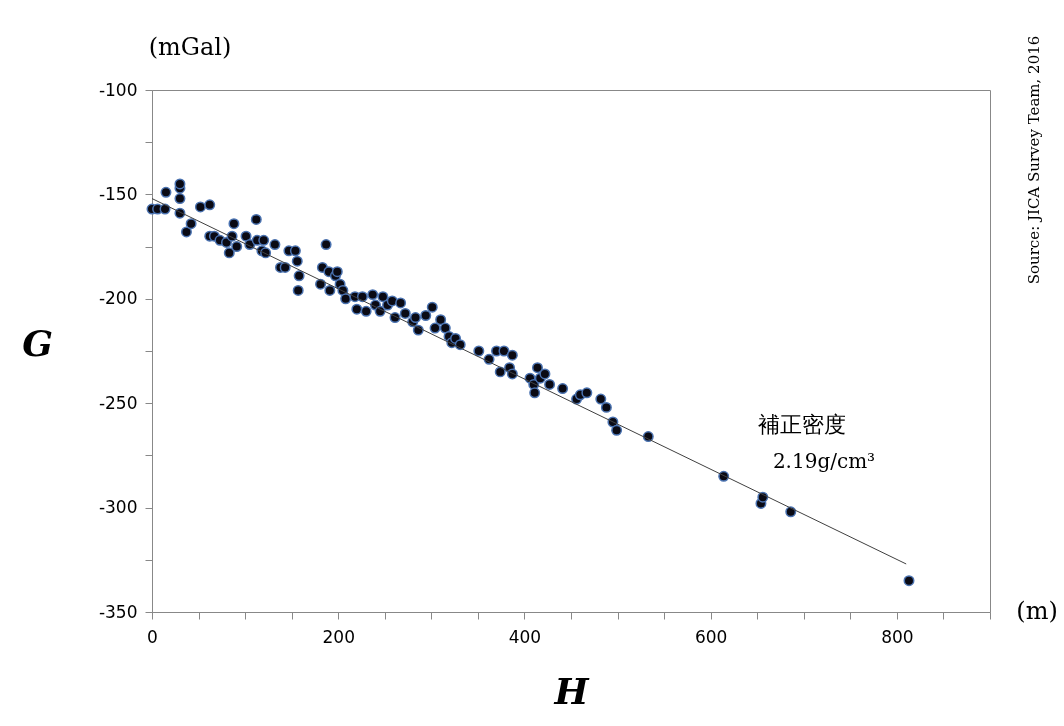 This screenshot has width=1064, height=726. What do you see at coordinates (824, 461) in the screenshot?
I see `annotation: 2.19g/cm³` at bounding box center [824, 461].